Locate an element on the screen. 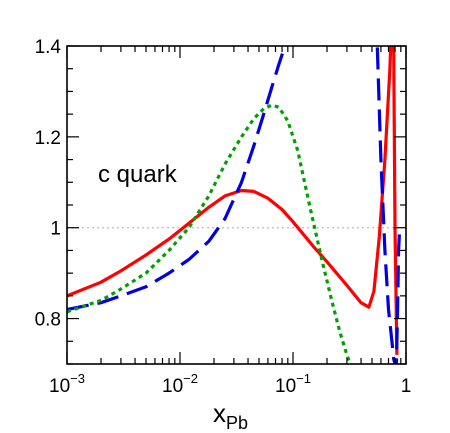  y-tick-label: 1.4 is located at coordinates (48, 47).